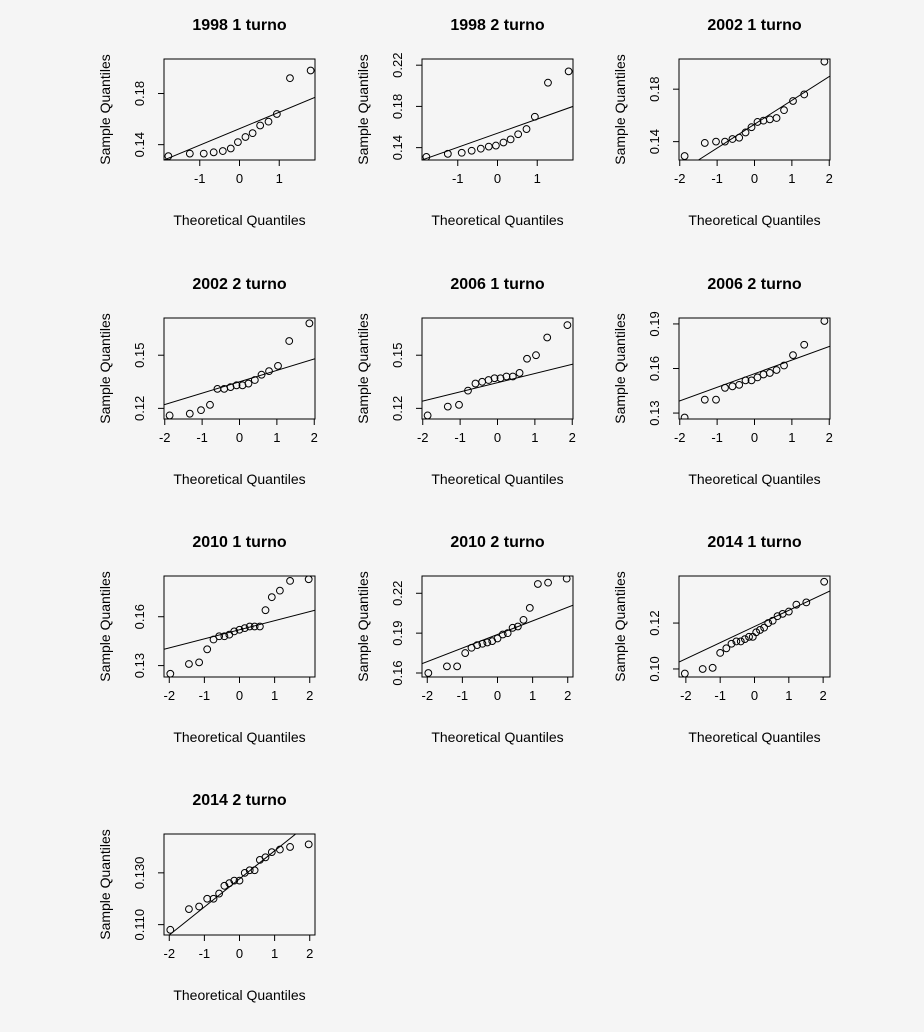 Image resolution: width=924 pixels, height=1032 pixels. Describe the element at coordinates (397, 672) in the screenshot. I see `y-tick-label: 0.16` at that location.